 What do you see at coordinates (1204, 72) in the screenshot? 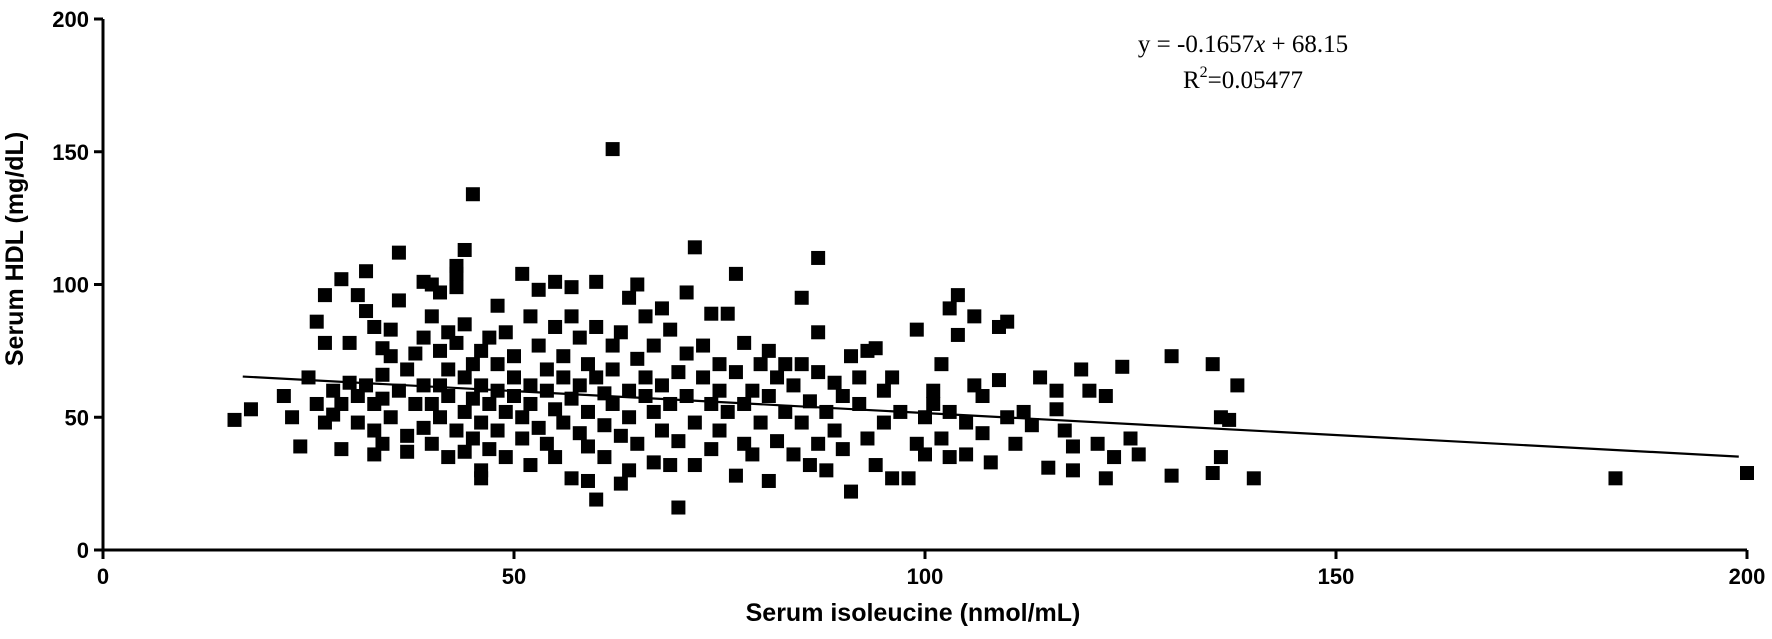
I see `r2-exponent: 2` at bounding box center [1204, 72].